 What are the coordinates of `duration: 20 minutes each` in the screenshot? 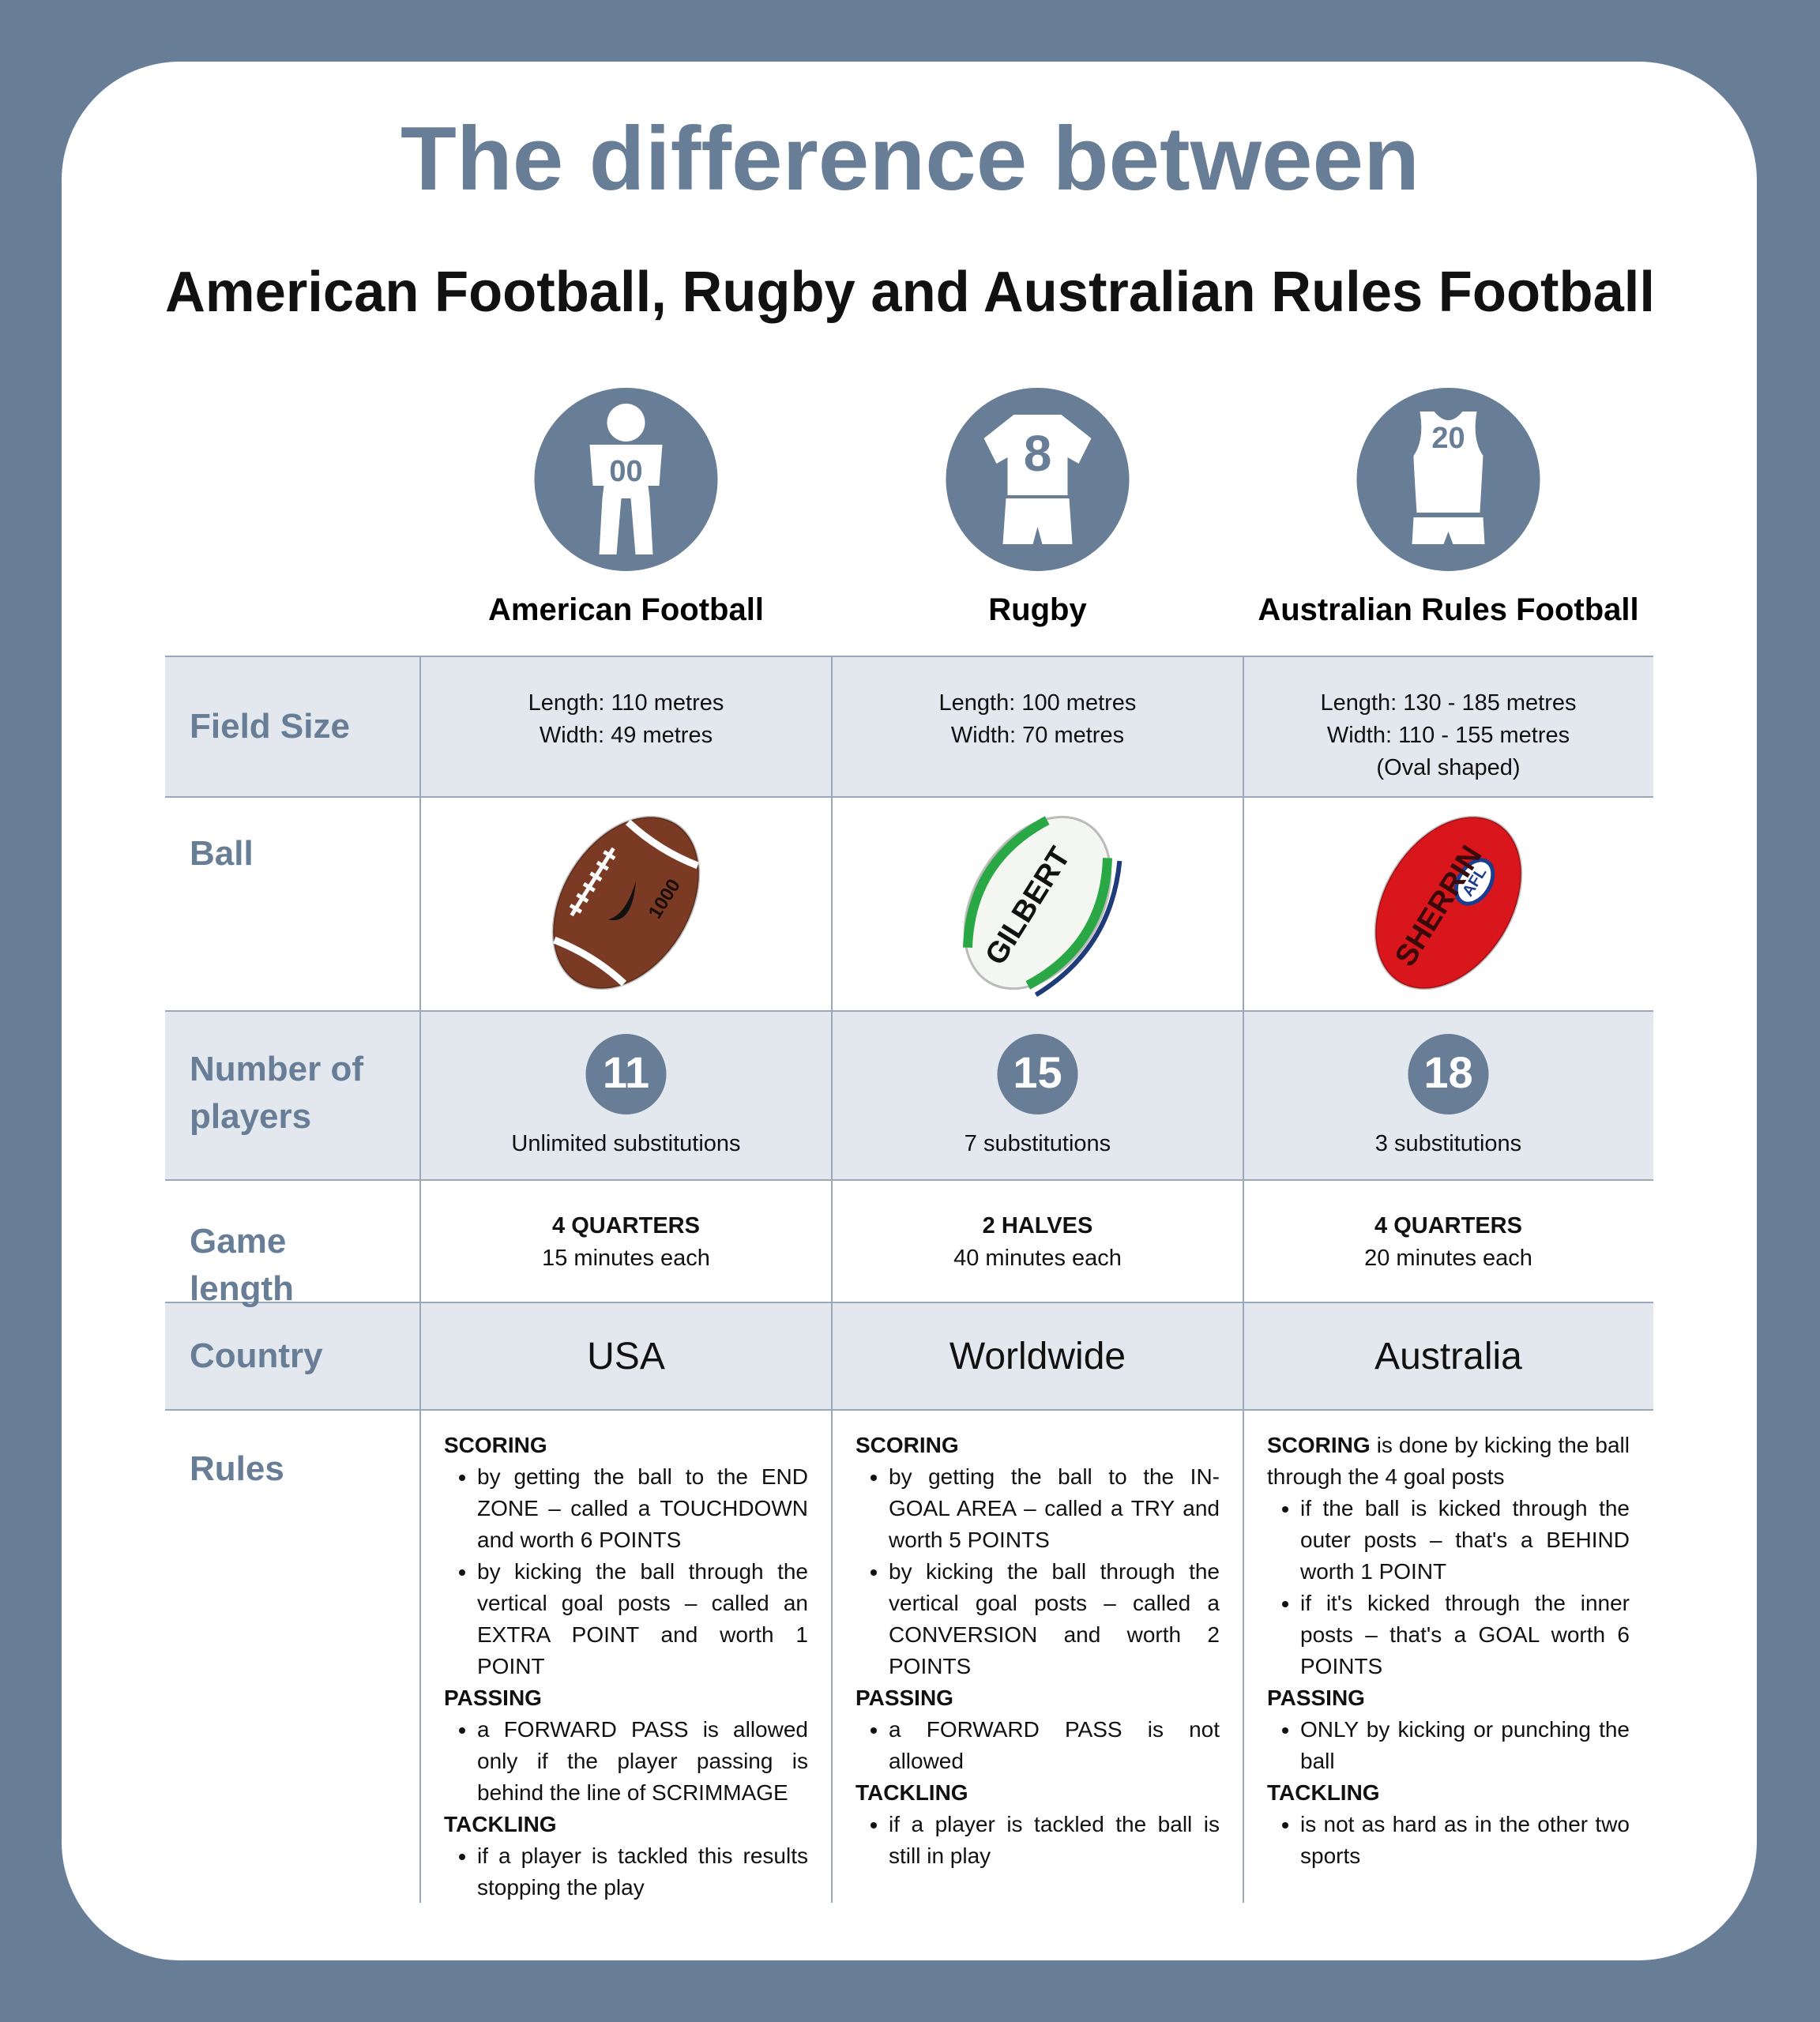 It's located at (1448, 1258).